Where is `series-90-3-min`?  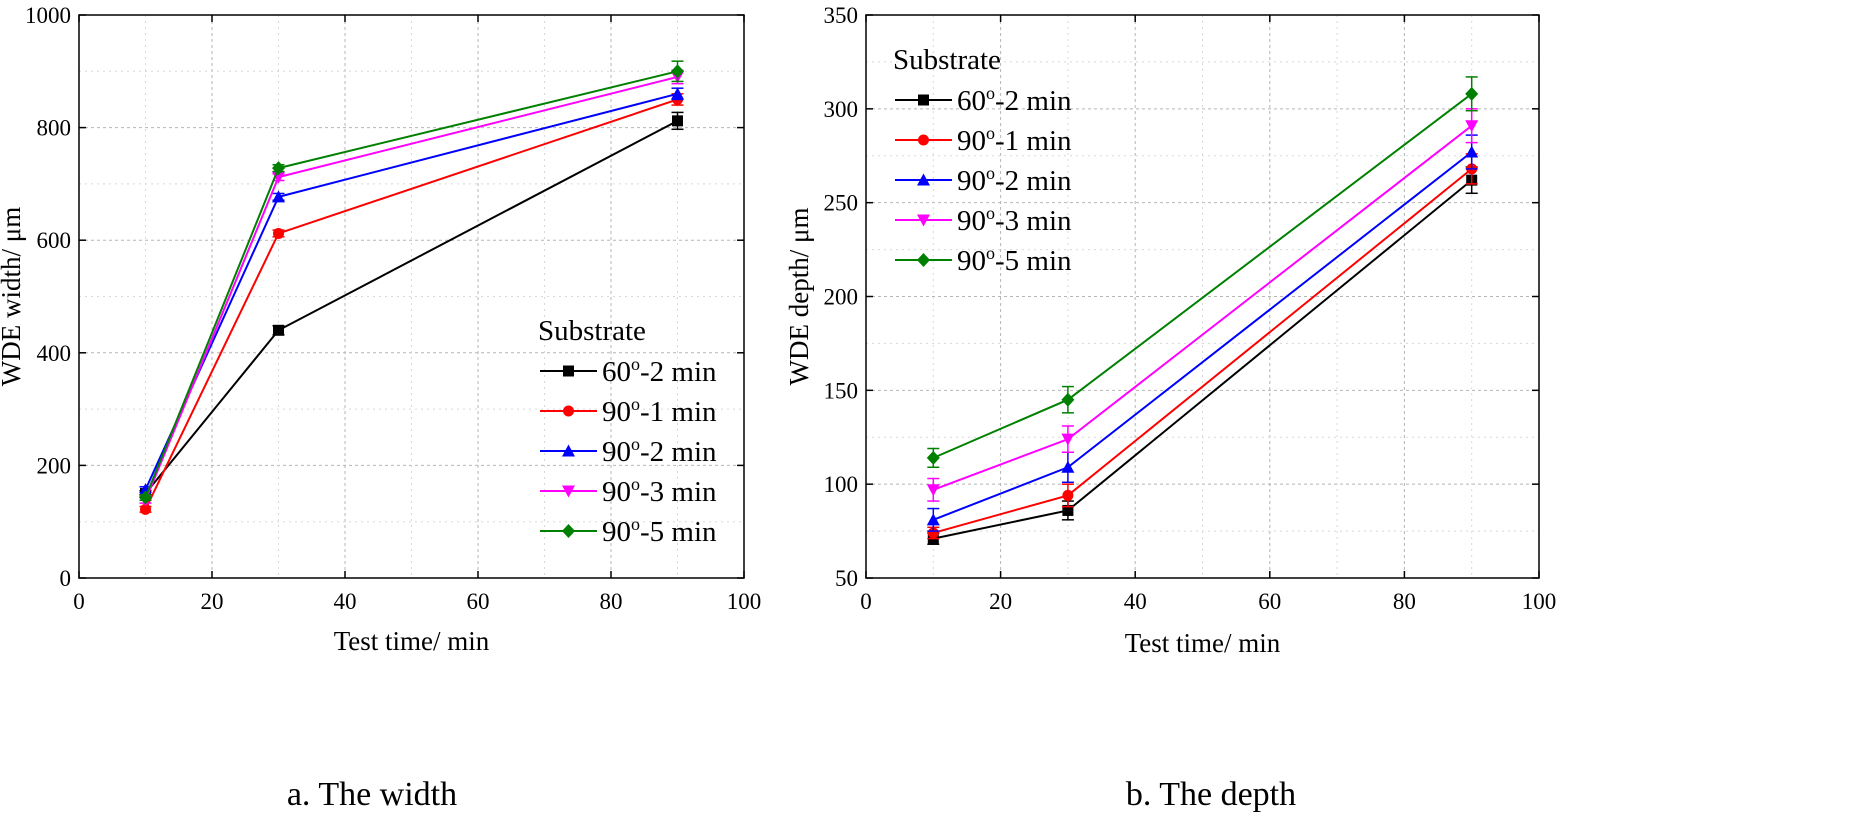 series-90-3-min is located at coordinates (1202, 305).